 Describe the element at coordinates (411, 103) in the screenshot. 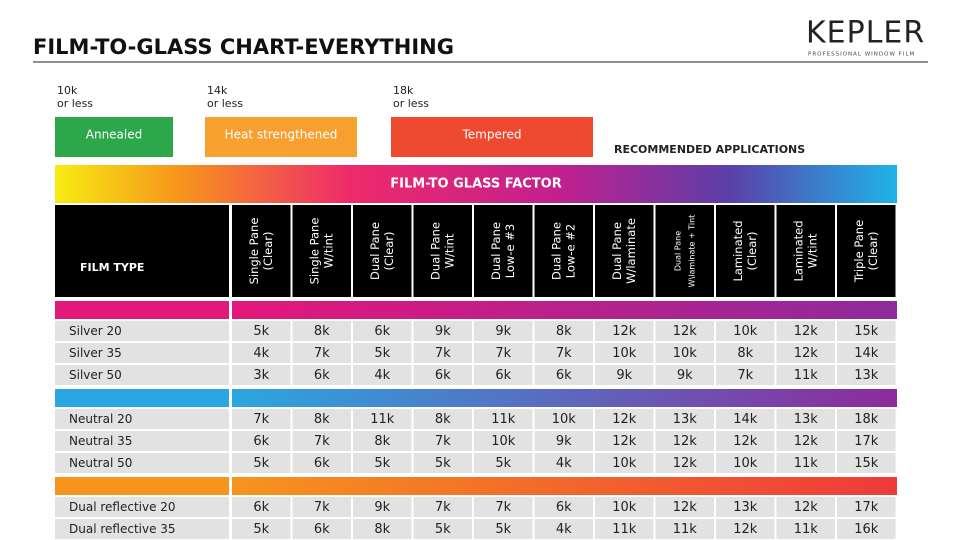

I see `legend-threshold: or less` at that location.